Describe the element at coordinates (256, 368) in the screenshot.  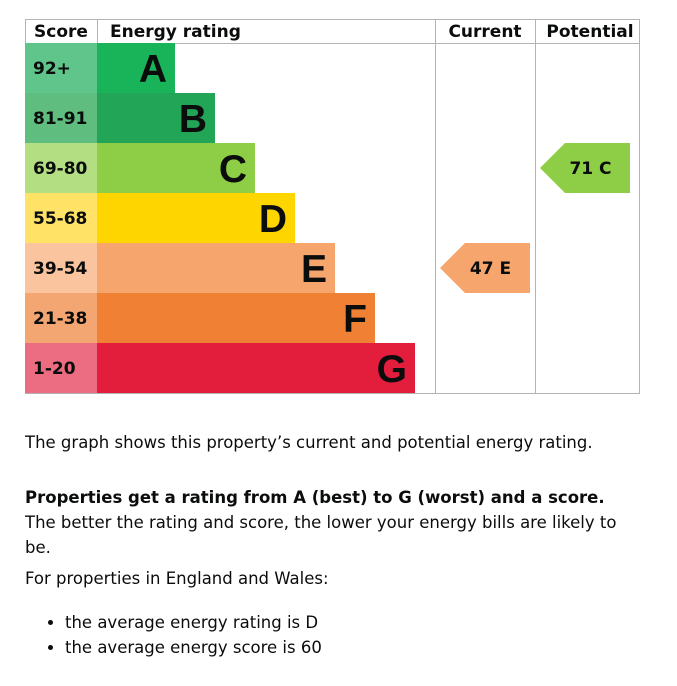
I see `rating-bar-g` at that location.